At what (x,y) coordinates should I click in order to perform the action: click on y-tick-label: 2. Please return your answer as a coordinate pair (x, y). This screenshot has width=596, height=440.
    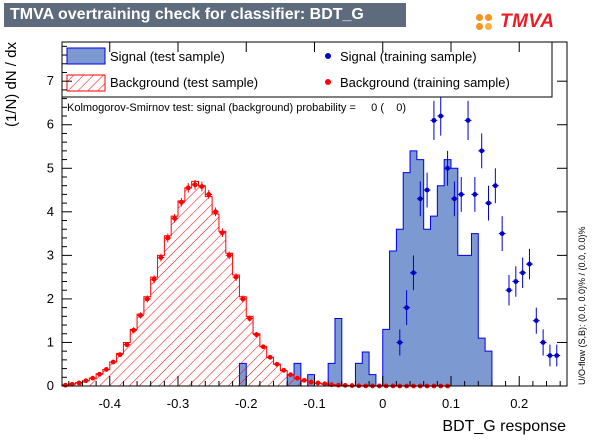
    Looking at the image, I should click on (50, 298).